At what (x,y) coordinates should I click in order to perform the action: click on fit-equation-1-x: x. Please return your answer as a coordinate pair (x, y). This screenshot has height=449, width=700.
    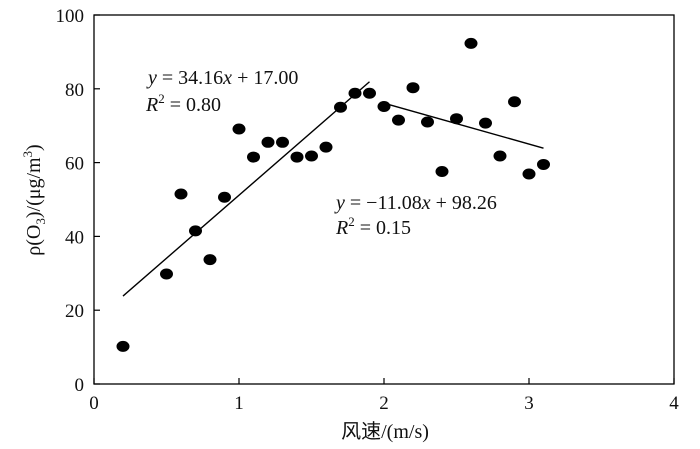
    Looking at the image, I should click on (227, 78).